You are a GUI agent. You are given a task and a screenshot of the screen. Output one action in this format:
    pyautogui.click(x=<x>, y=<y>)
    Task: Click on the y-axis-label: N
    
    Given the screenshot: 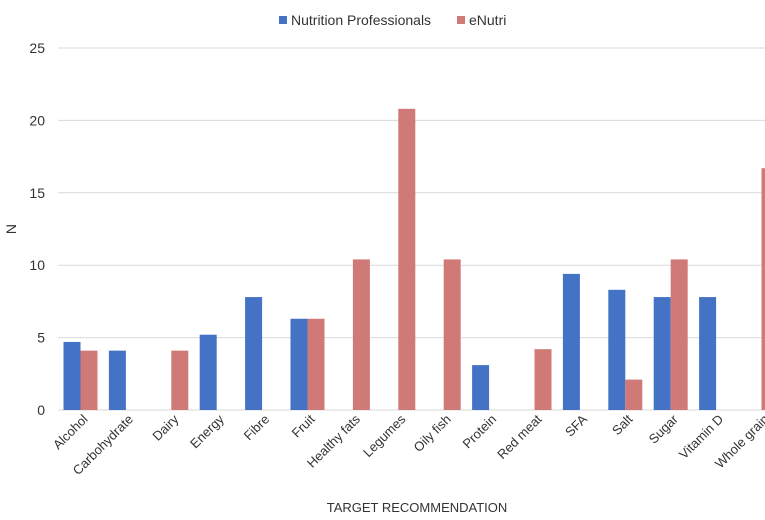 What is the action you would take?
    pyautogui.click(x=11, y=229)
    